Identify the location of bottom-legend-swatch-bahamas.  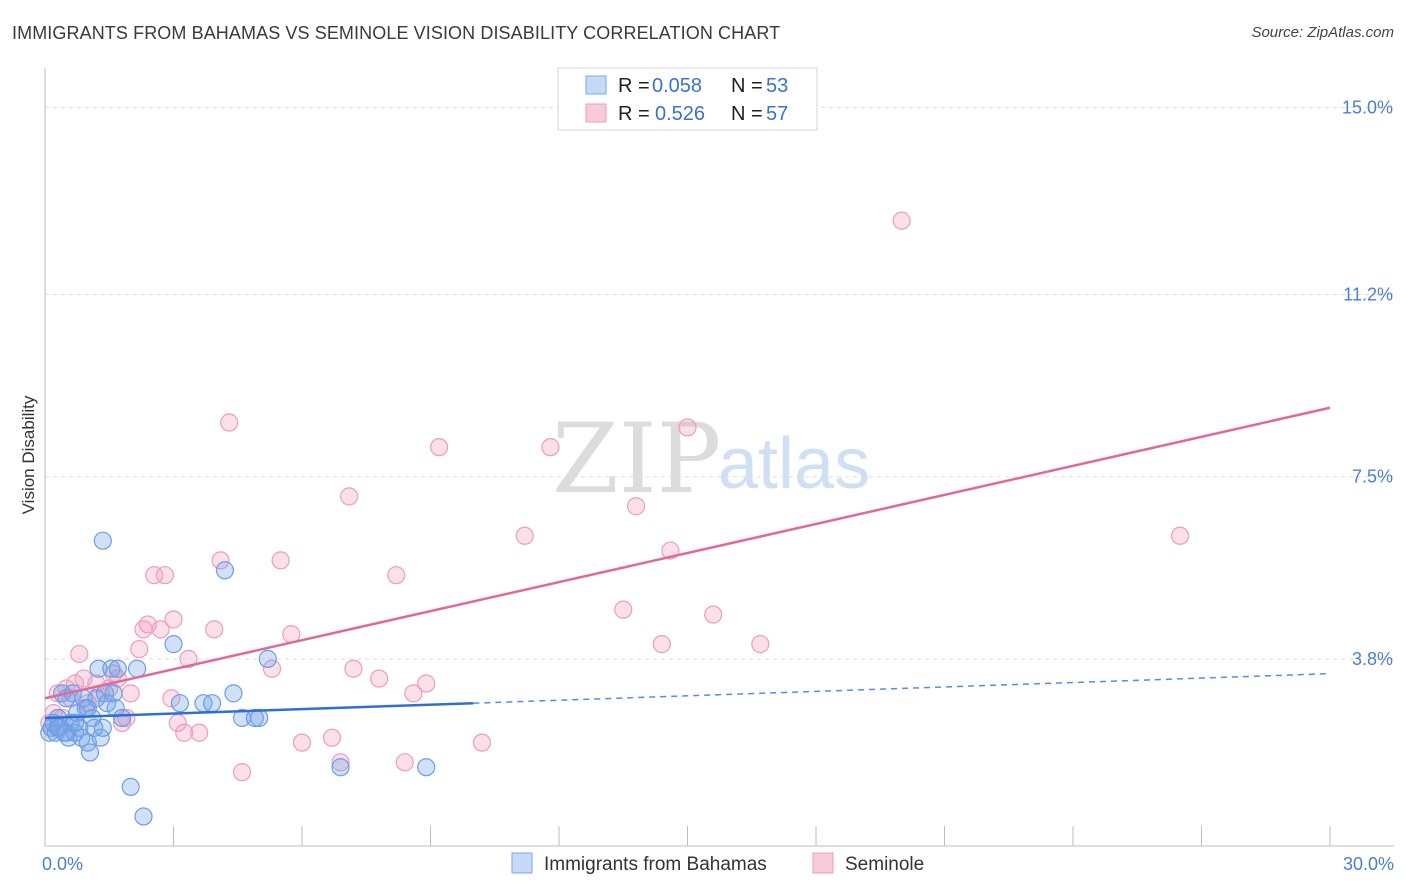
(522, 863).